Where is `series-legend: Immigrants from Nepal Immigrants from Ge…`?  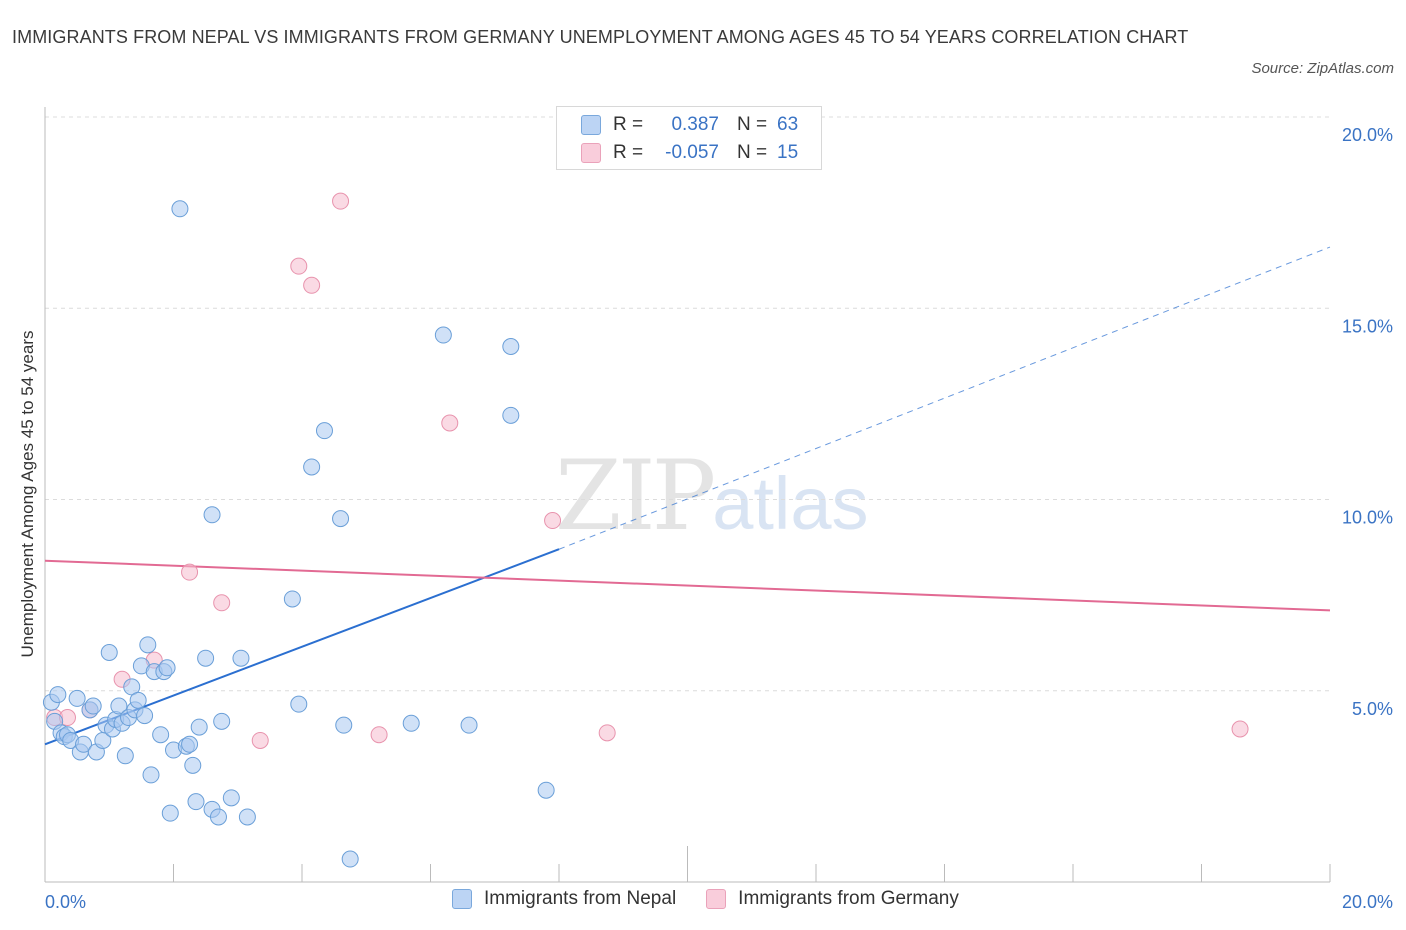
series-legend: Immigrants from Nepal Immigrants from Ge… is located at coordinates (720, 899).